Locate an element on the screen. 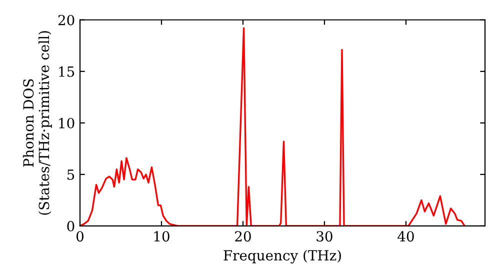 This screenshot has height=280, width=500. y-axis-title: Phonon DOS (States/THz·primitive cell) is located at coordinates (37, 123).